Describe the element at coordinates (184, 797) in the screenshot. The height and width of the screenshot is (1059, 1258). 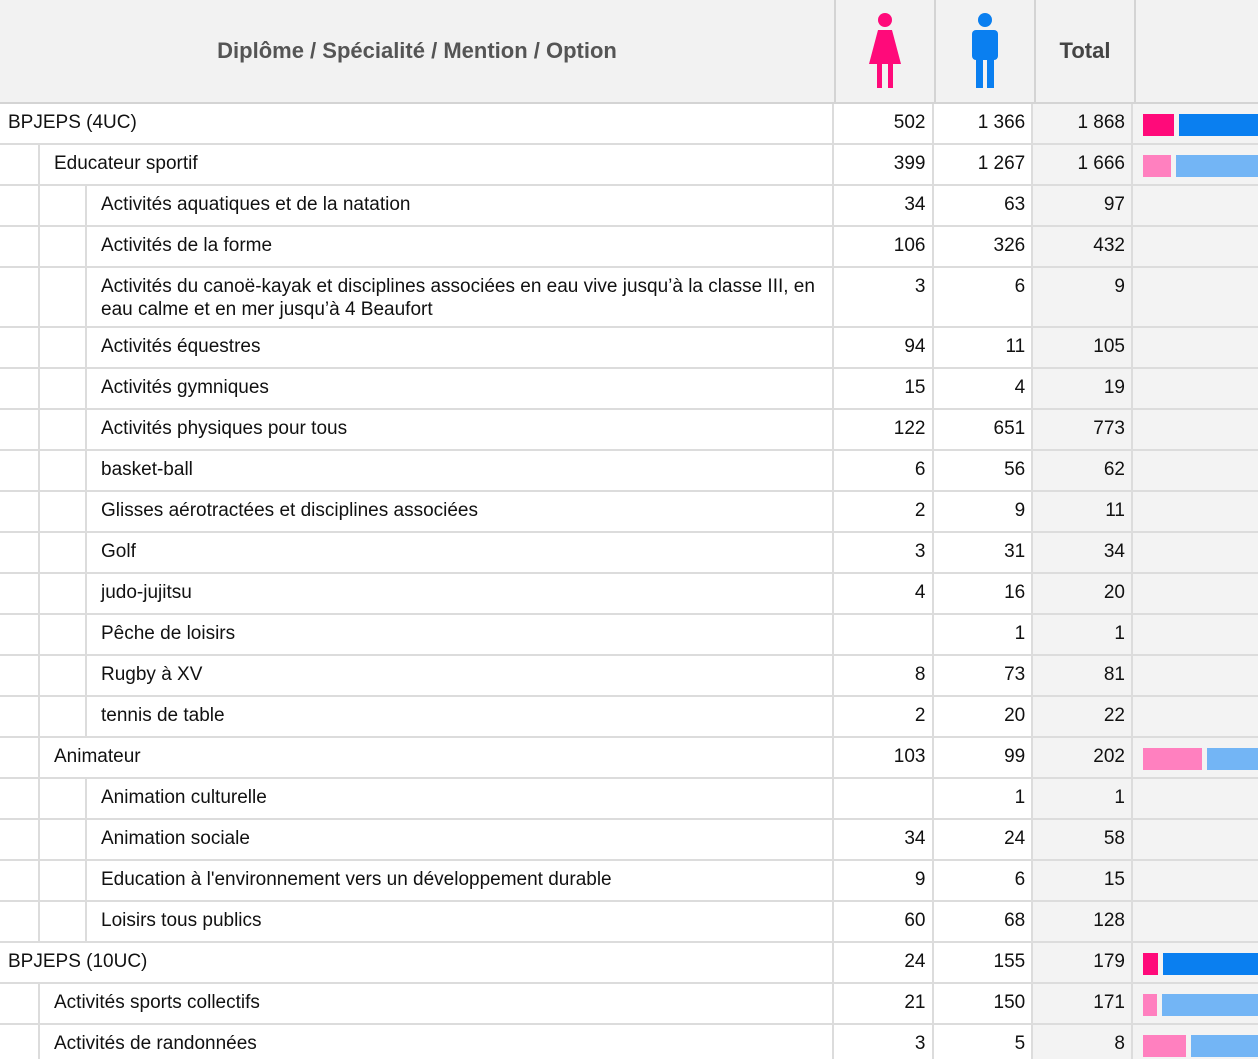
I see `row-label: Animation culturelle` at that location.